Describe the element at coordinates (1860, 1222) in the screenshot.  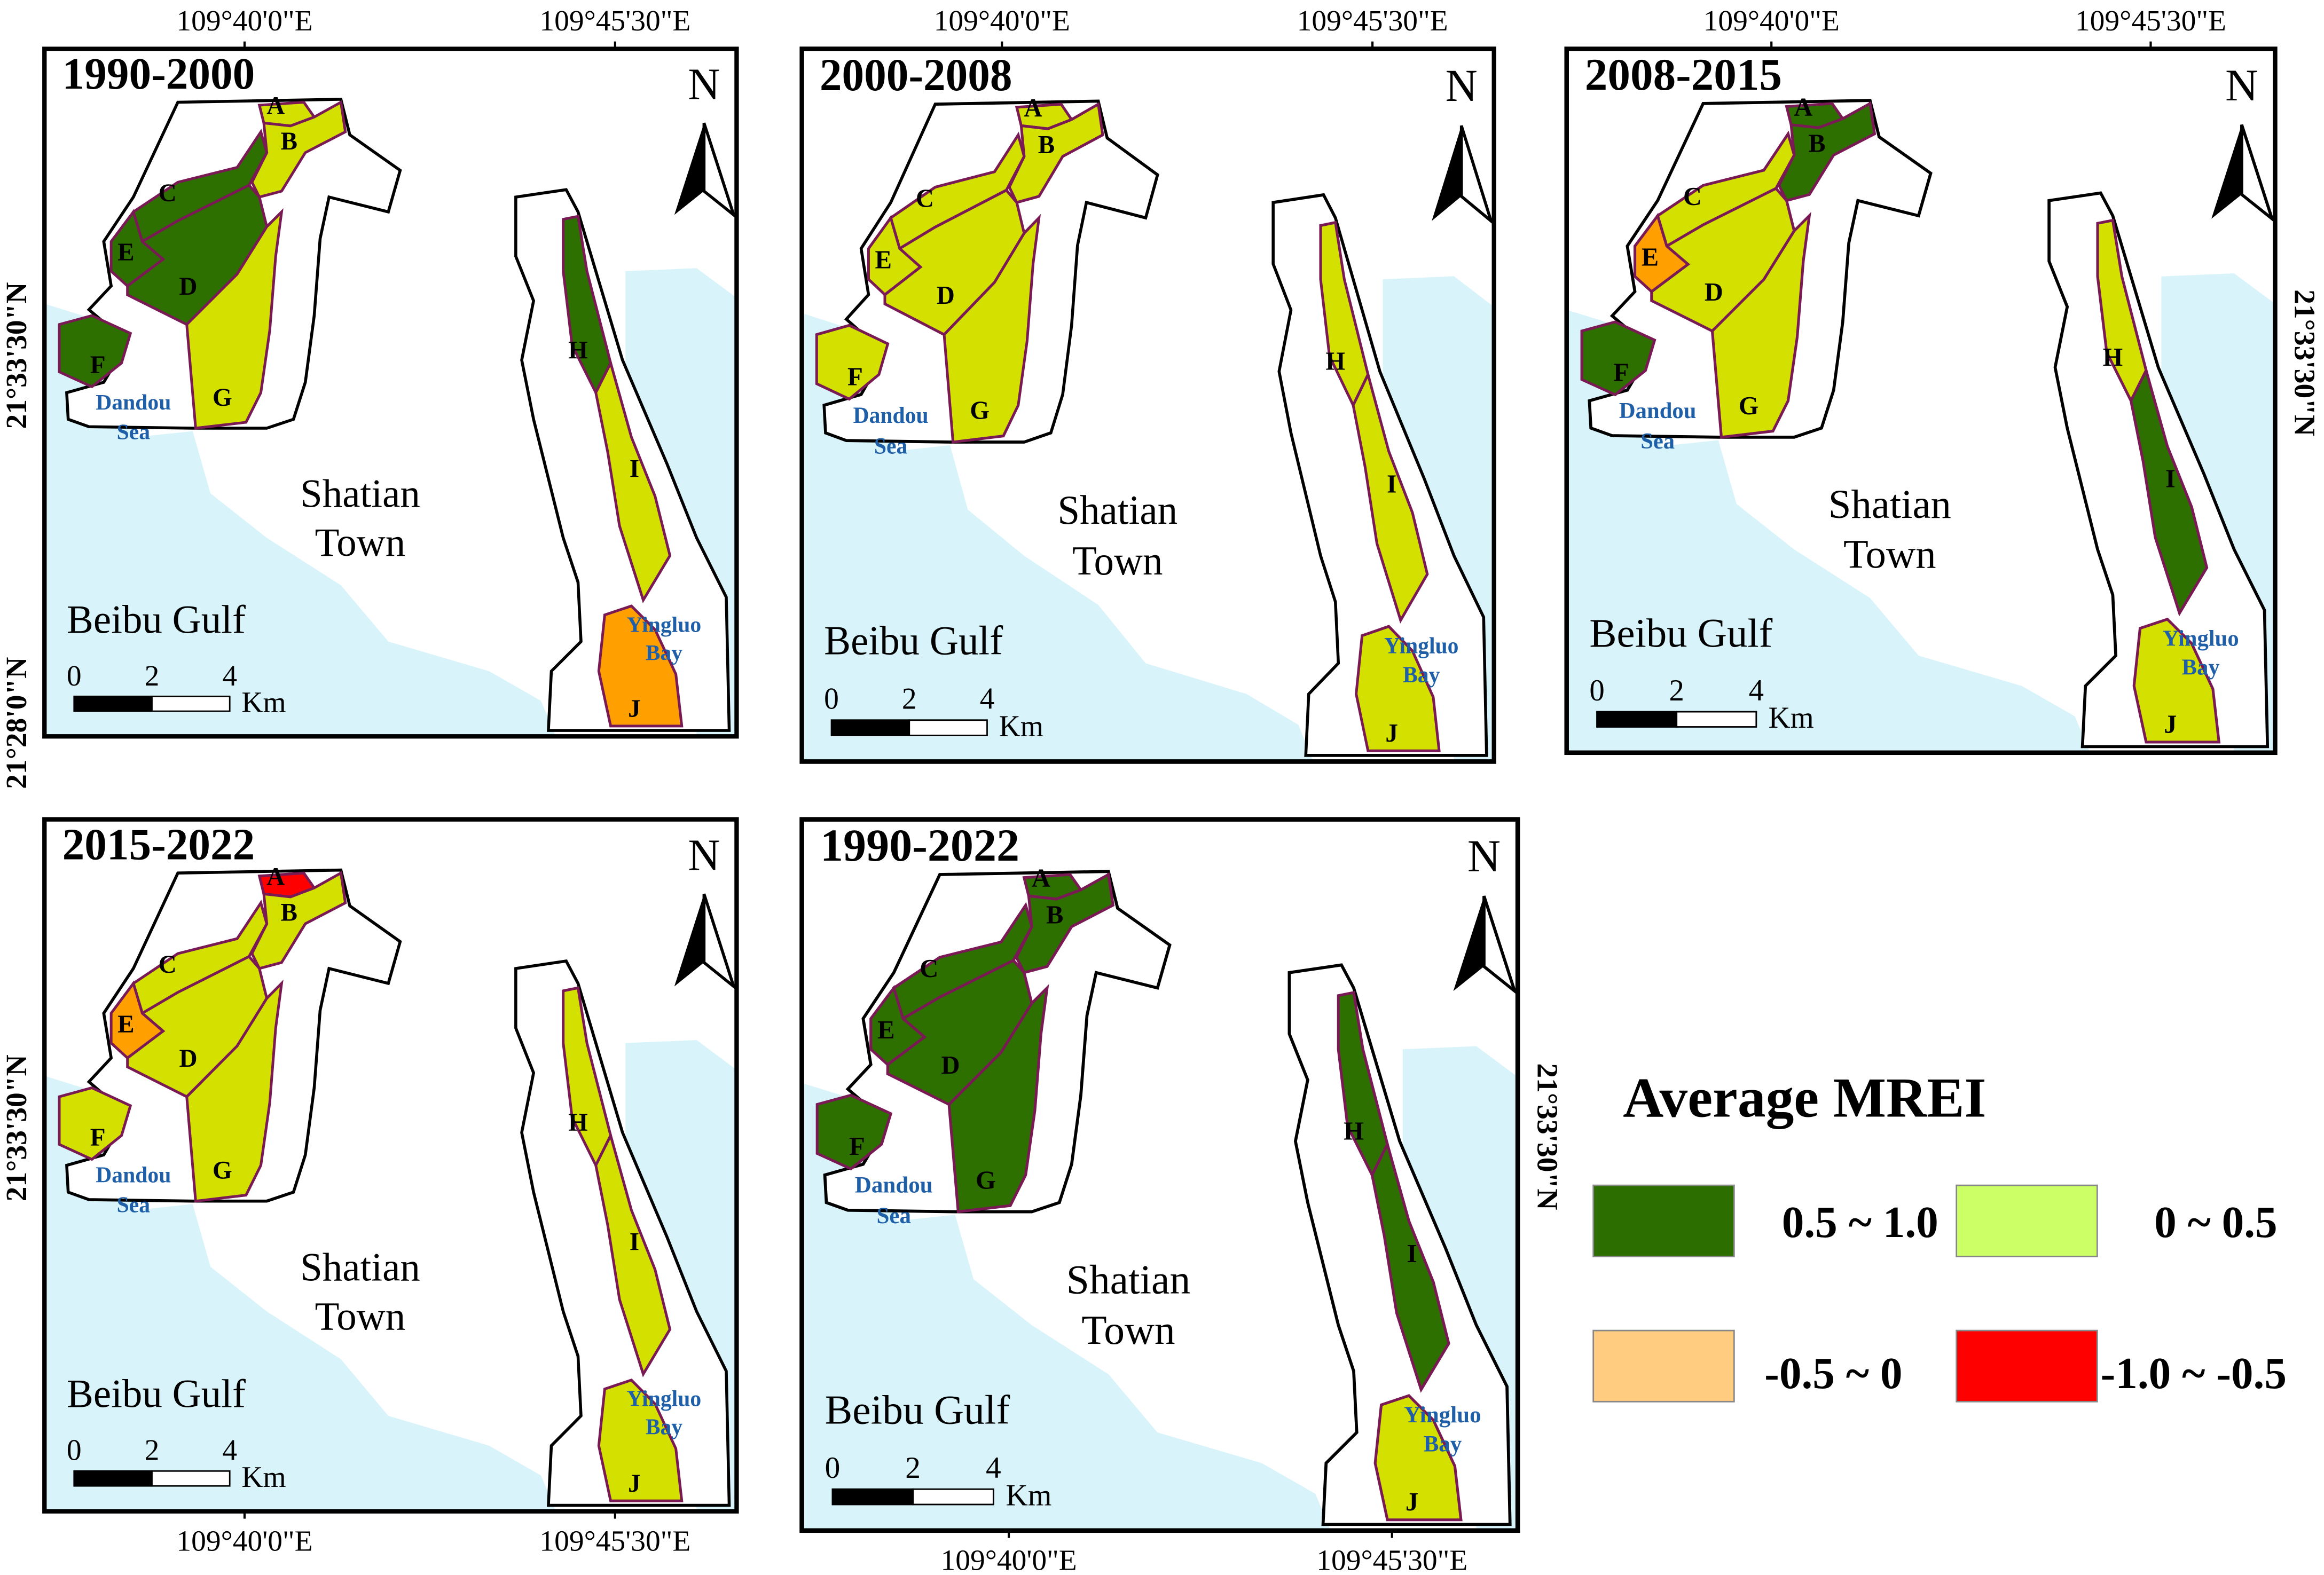
I see `legend-label: 0.5 ~ 1.0` at that location.